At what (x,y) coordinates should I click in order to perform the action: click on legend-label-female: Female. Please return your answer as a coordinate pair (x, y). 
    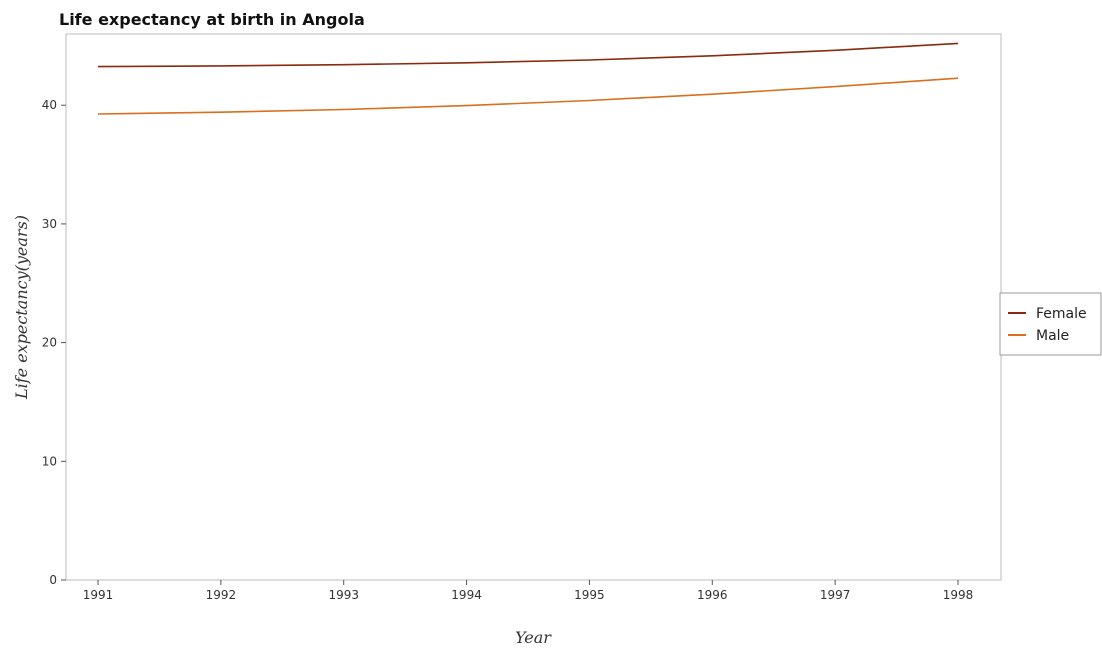
    Looking at the image, I should click on (1061, 314).